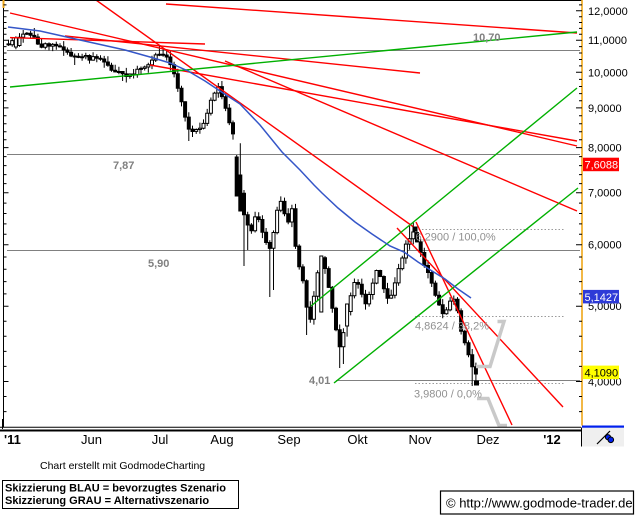 The image size is (638, 531). I want to click on svg-text: Nov, so click(420, 439).